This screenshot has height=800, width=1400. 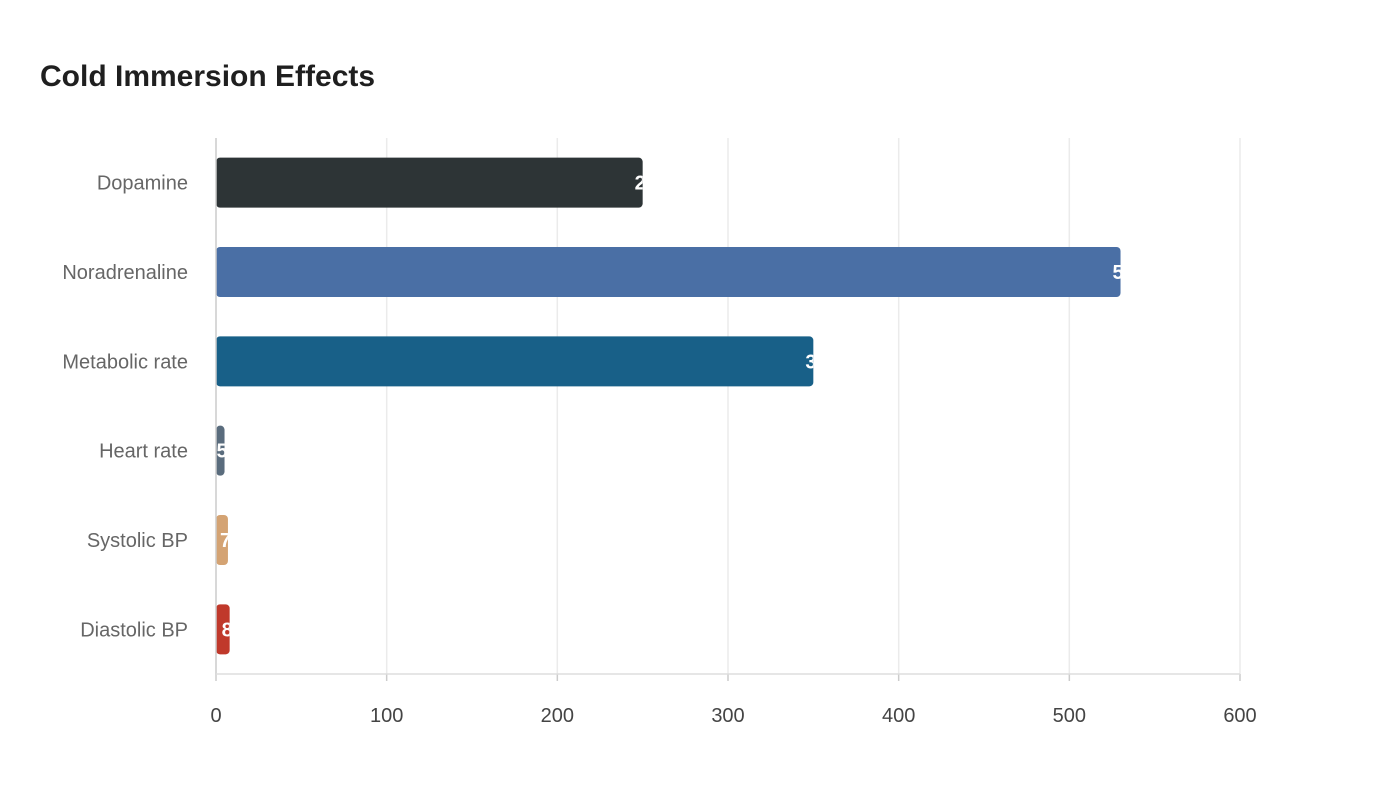 What do you see at coordinates (1069, 716) in the screenshot?
I see `x-tick-label-500: 500` at bounding box center [1069, 716].